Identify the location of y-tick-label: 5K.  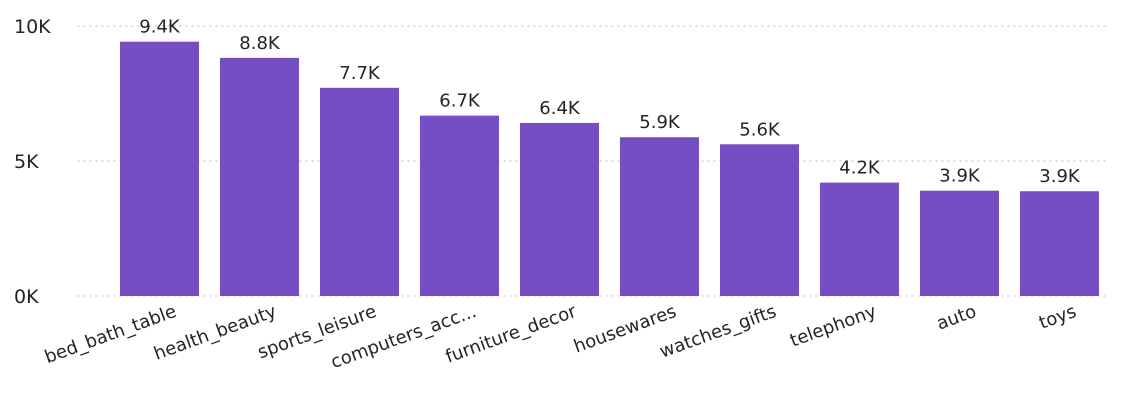
(26, 162).